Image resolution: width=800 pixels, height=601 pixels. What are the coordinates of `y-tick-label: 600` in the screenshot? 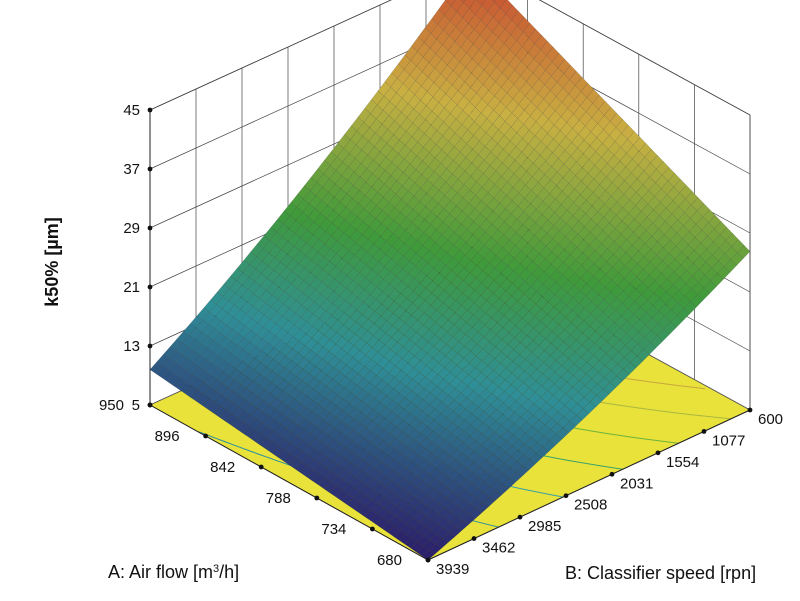 It's located at (770, 419).